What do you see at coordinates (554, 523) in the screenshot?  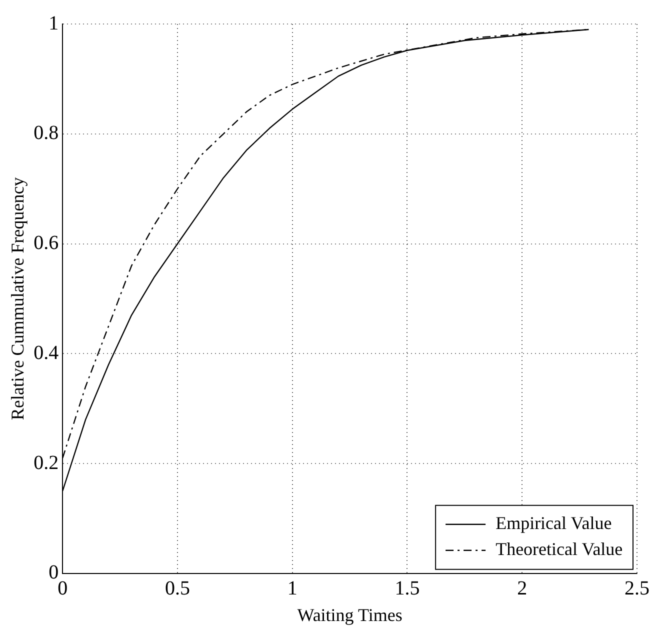 I see `legend-label: Empirical Value` at bounding box center [554, 523].